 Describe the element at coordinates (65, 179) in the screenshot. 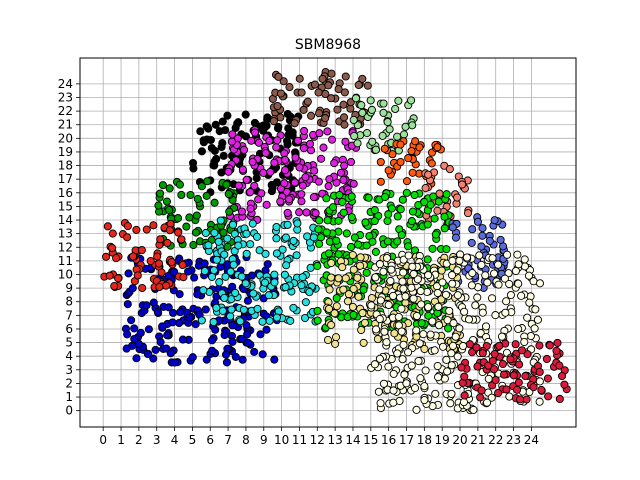

I see `y-tick-label: 17` at that location.